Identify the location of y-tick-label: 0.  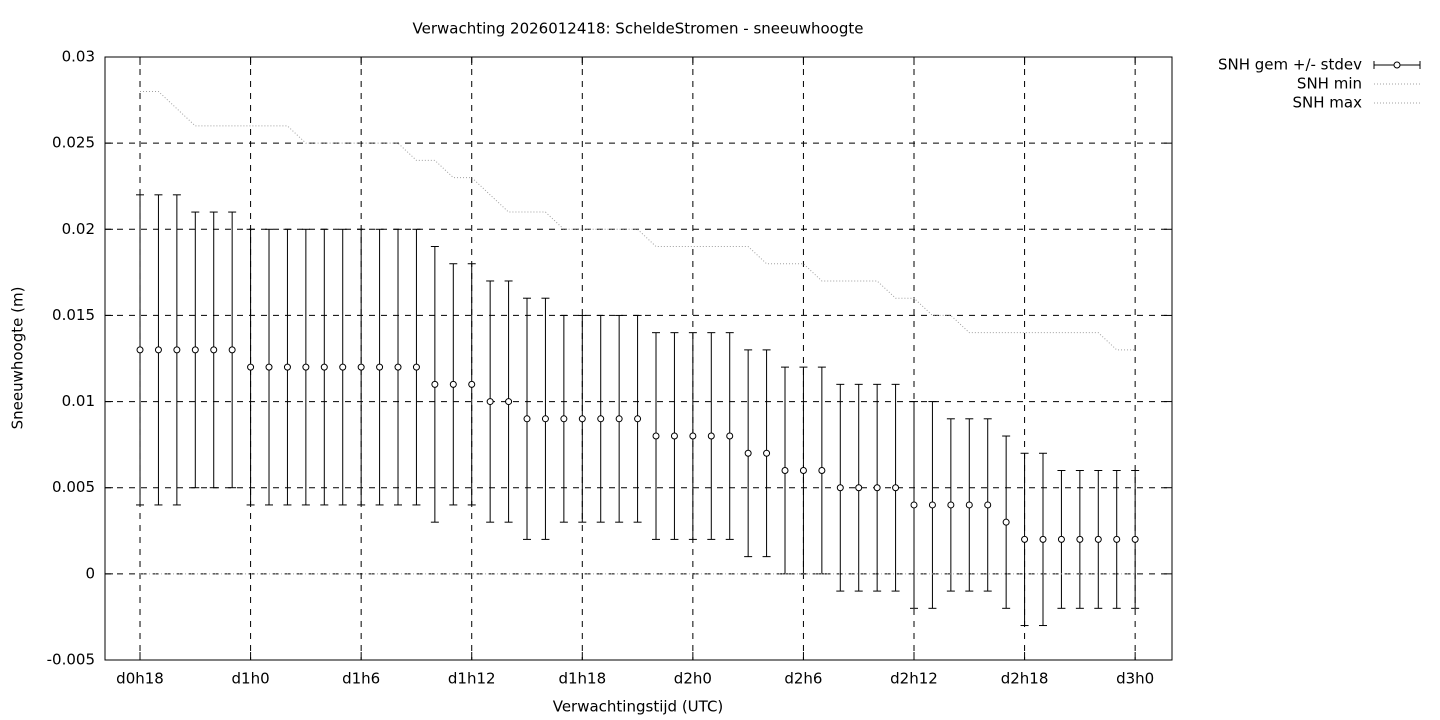
(90, 573).